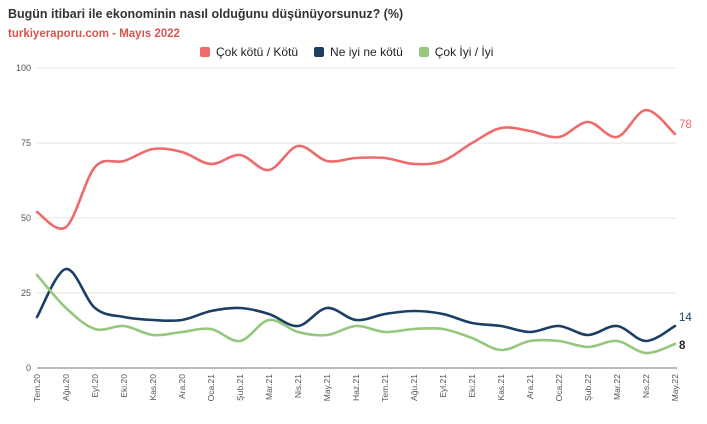  I want to click on x-tick-label: Eki.20, so click(124, 386).